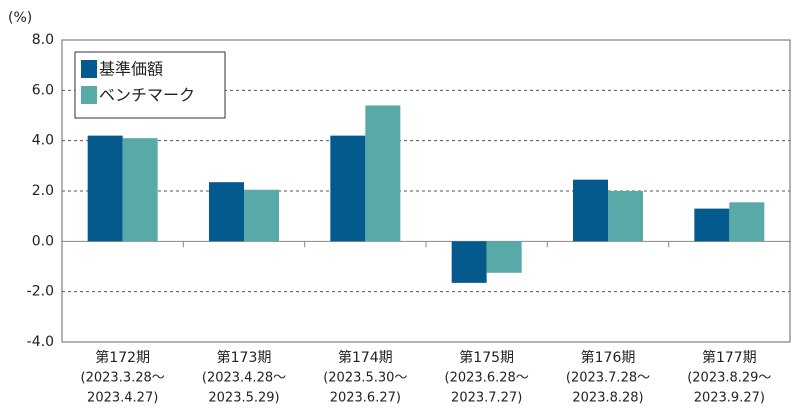 The width and height of the screenshot is (797, 415). I want to click on x-tick-label: 第175期, so click(486, 357).